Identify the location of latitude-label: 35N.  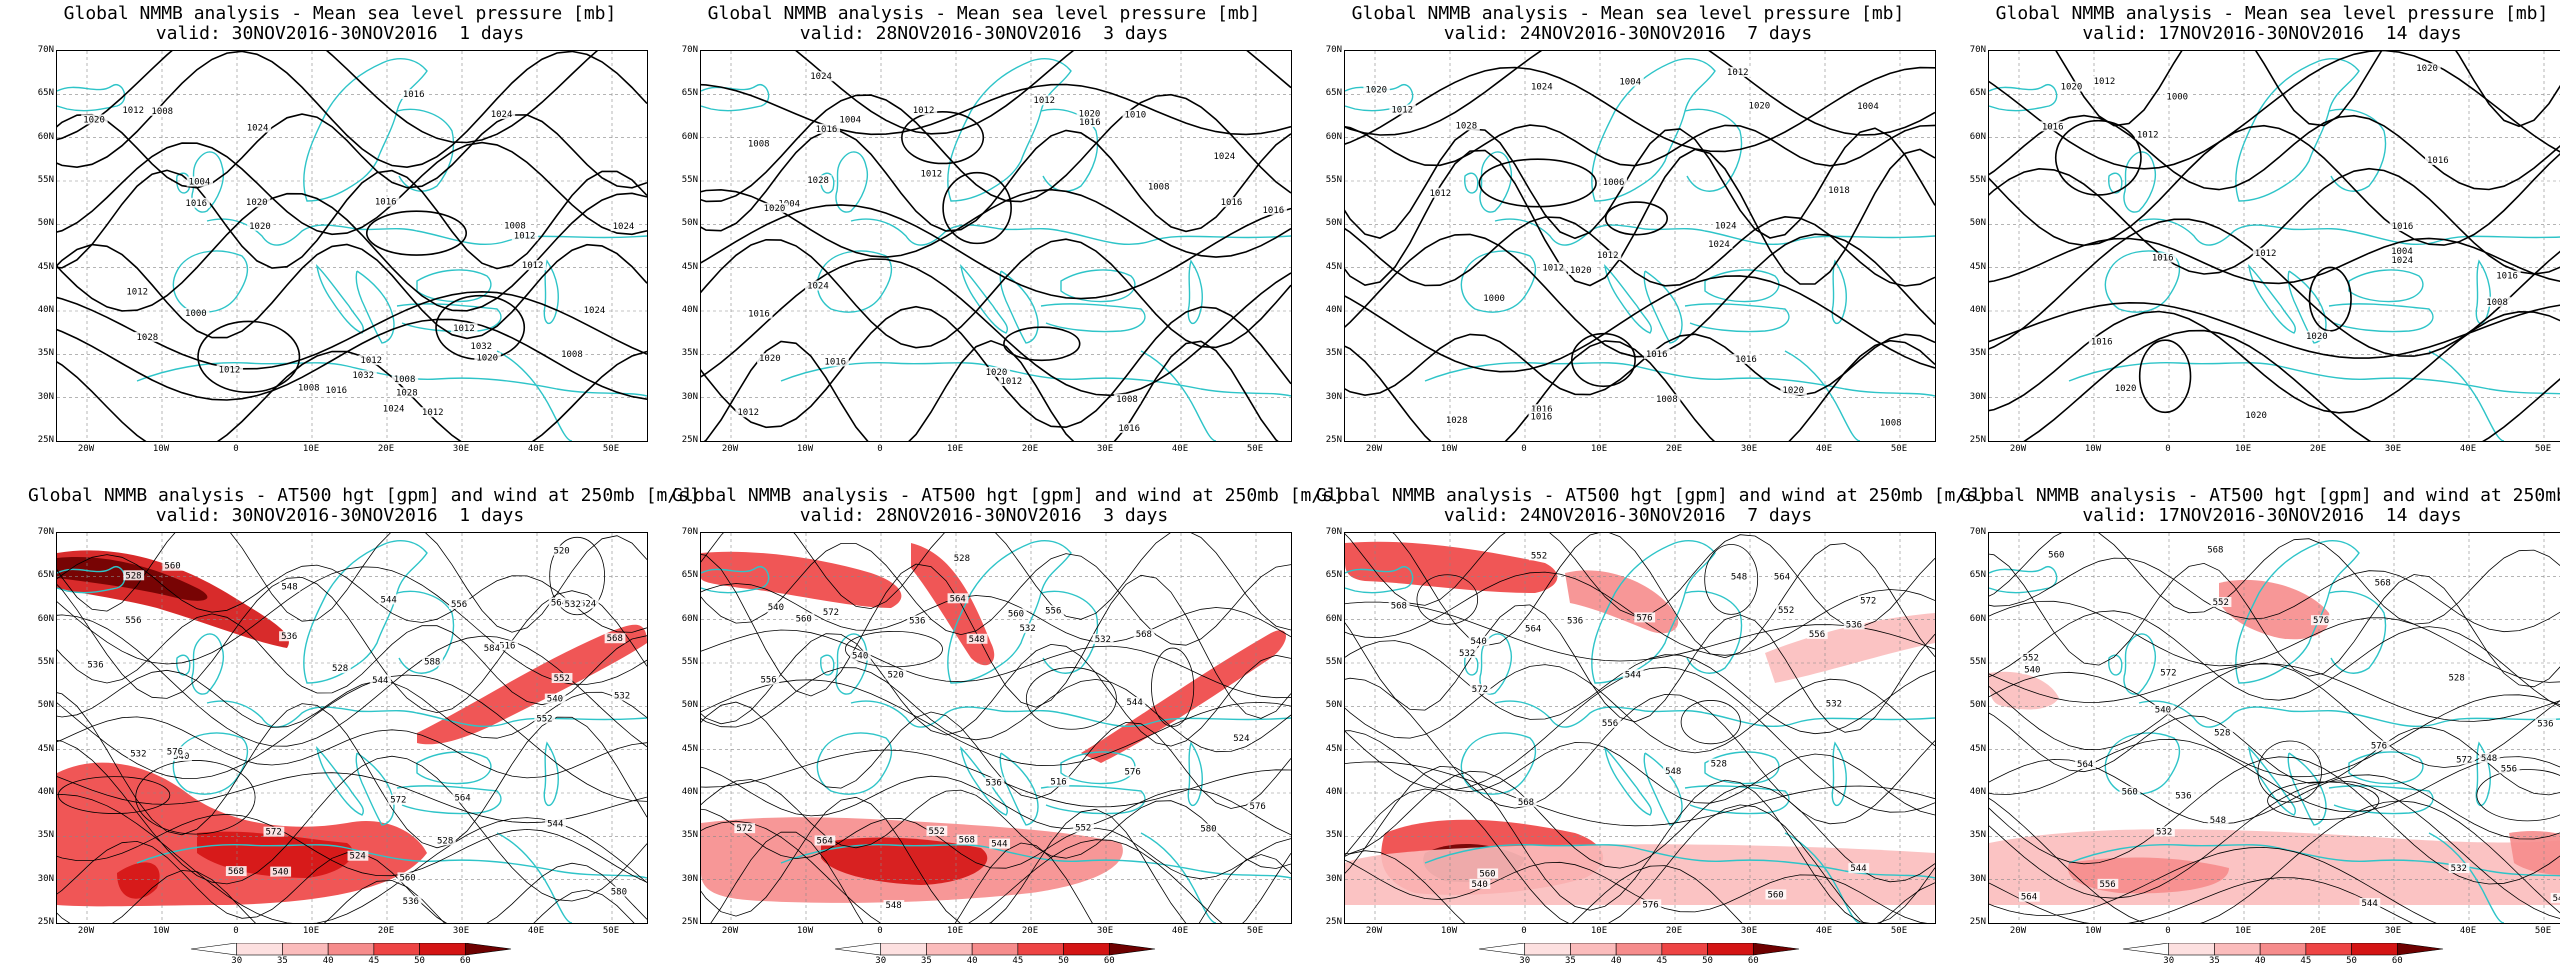
(45, 353).